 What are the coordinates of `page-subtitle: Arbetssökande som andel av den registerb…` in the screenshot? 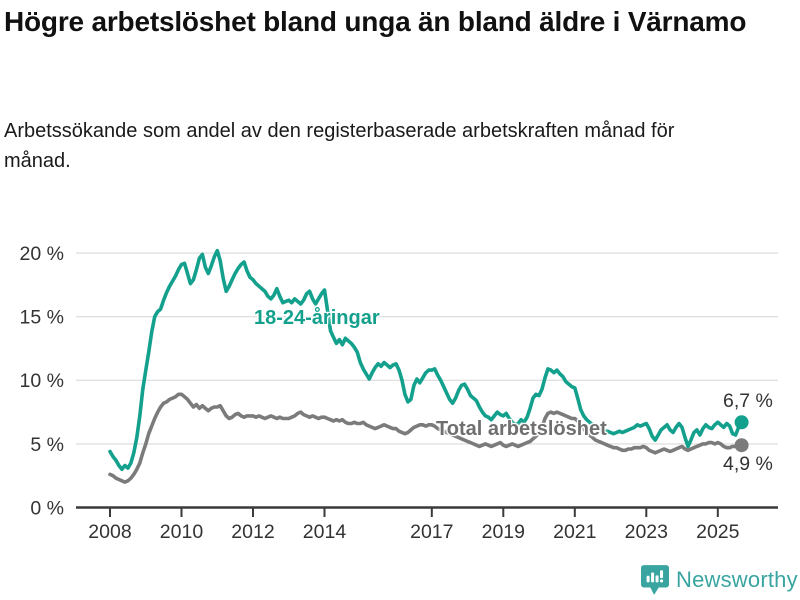 It's located at (339, 146).